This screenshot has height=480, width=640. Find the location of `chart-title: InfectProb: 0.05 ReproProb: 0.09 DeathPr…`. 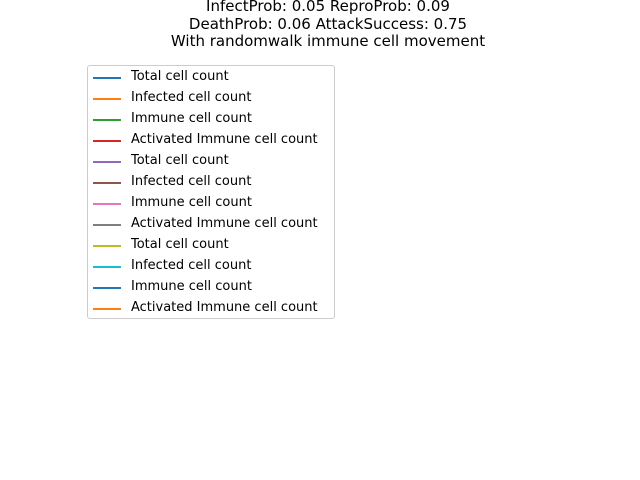

chart-title: InfectProb: 0.05 ReproProb: 0.09 DeathPr… is located at coordinates (324, 25).